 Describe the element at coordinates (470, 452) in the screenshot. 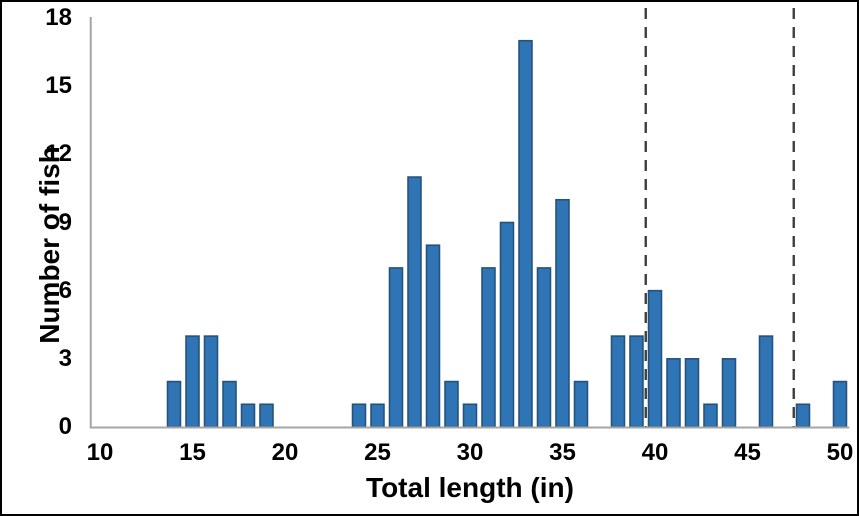

I see `x-tick-label: 30` at that location.